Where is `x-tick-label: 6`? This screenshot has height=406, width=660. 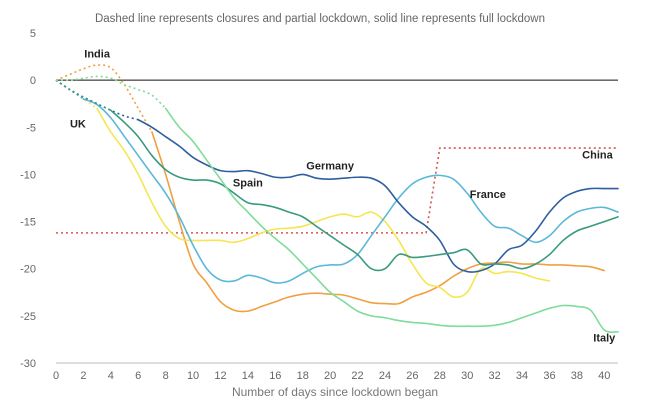 x-tick-label: 6 is located at coordinates (138, 376).